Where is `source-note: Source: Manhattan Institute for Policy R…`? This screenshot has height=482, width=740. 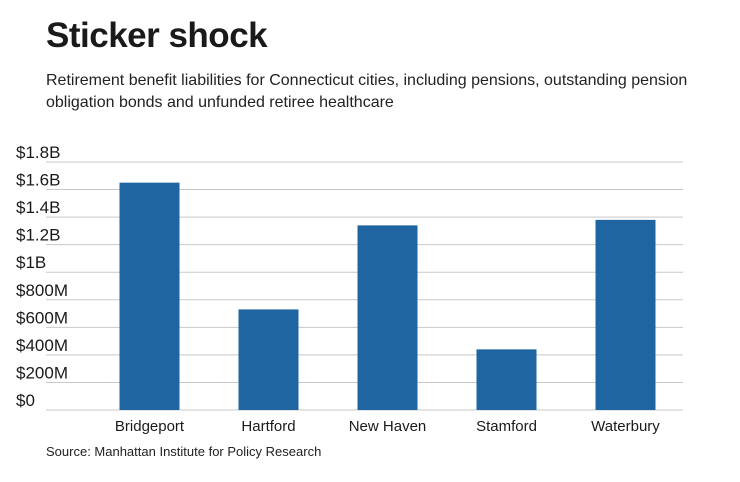
source-note: Source: Manhattan Institute for Policy R… is located at coordinates (184, 451).